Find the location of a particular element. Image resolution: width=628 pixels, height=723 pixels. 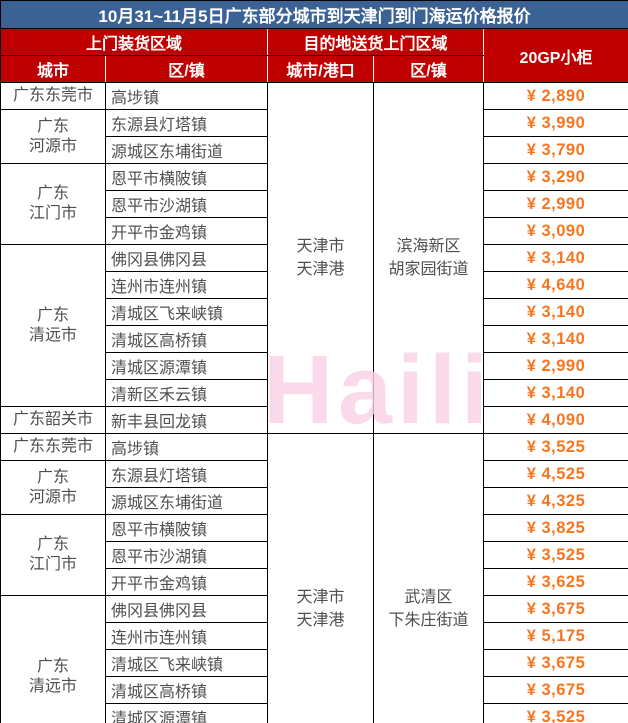

table-row: 开平市金鸡镇 ¥ 3,625 is located at coordinates (314, 582).